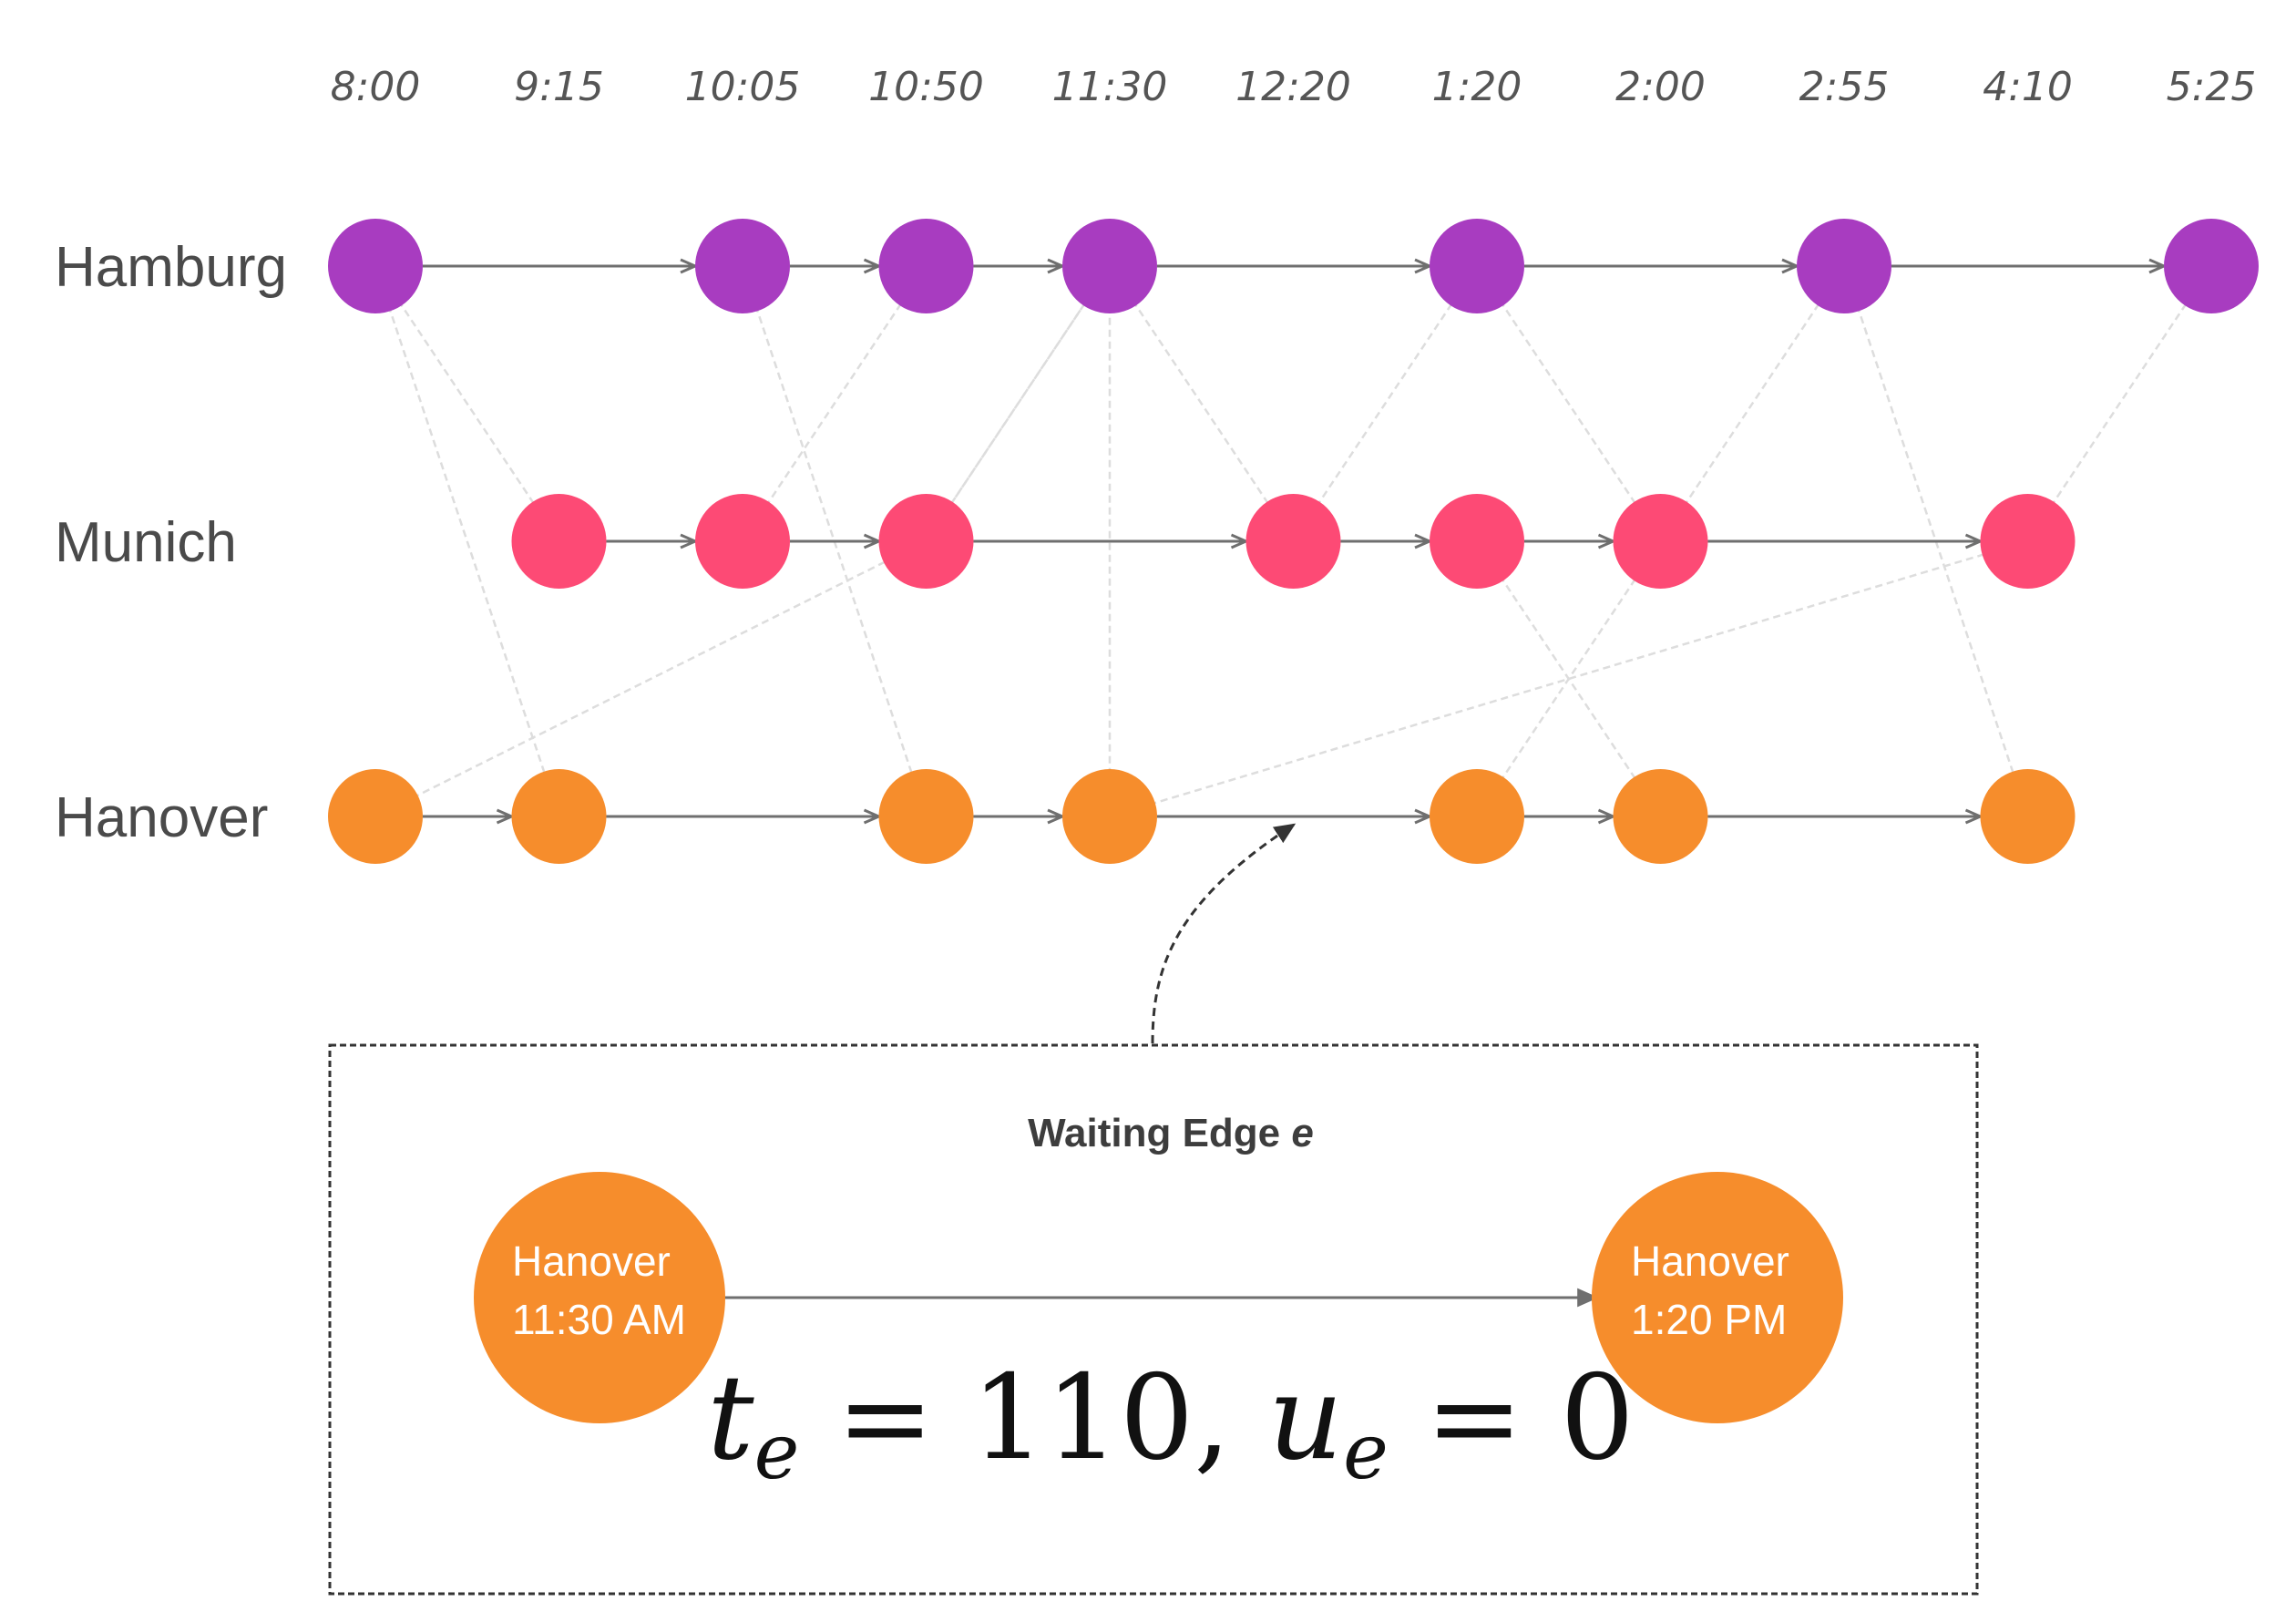 This screenshot has height=1622, width=2296. I want to click on time-label: 10:50, so click(926, 87).